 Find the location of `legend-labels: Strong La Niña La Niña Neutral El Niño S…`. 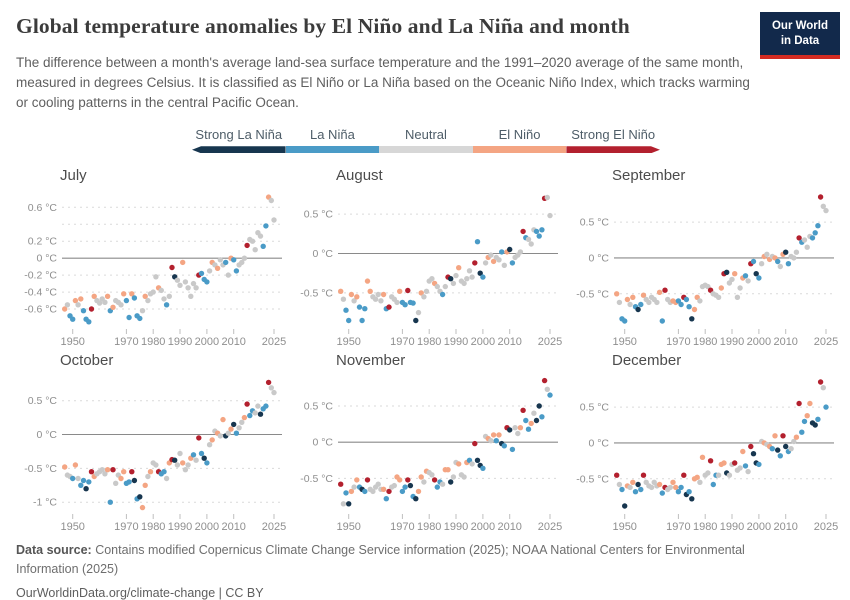

legend-labels: Strong La Niña La Niña Neutral El Niño S… is located at coordinates (426, 136).